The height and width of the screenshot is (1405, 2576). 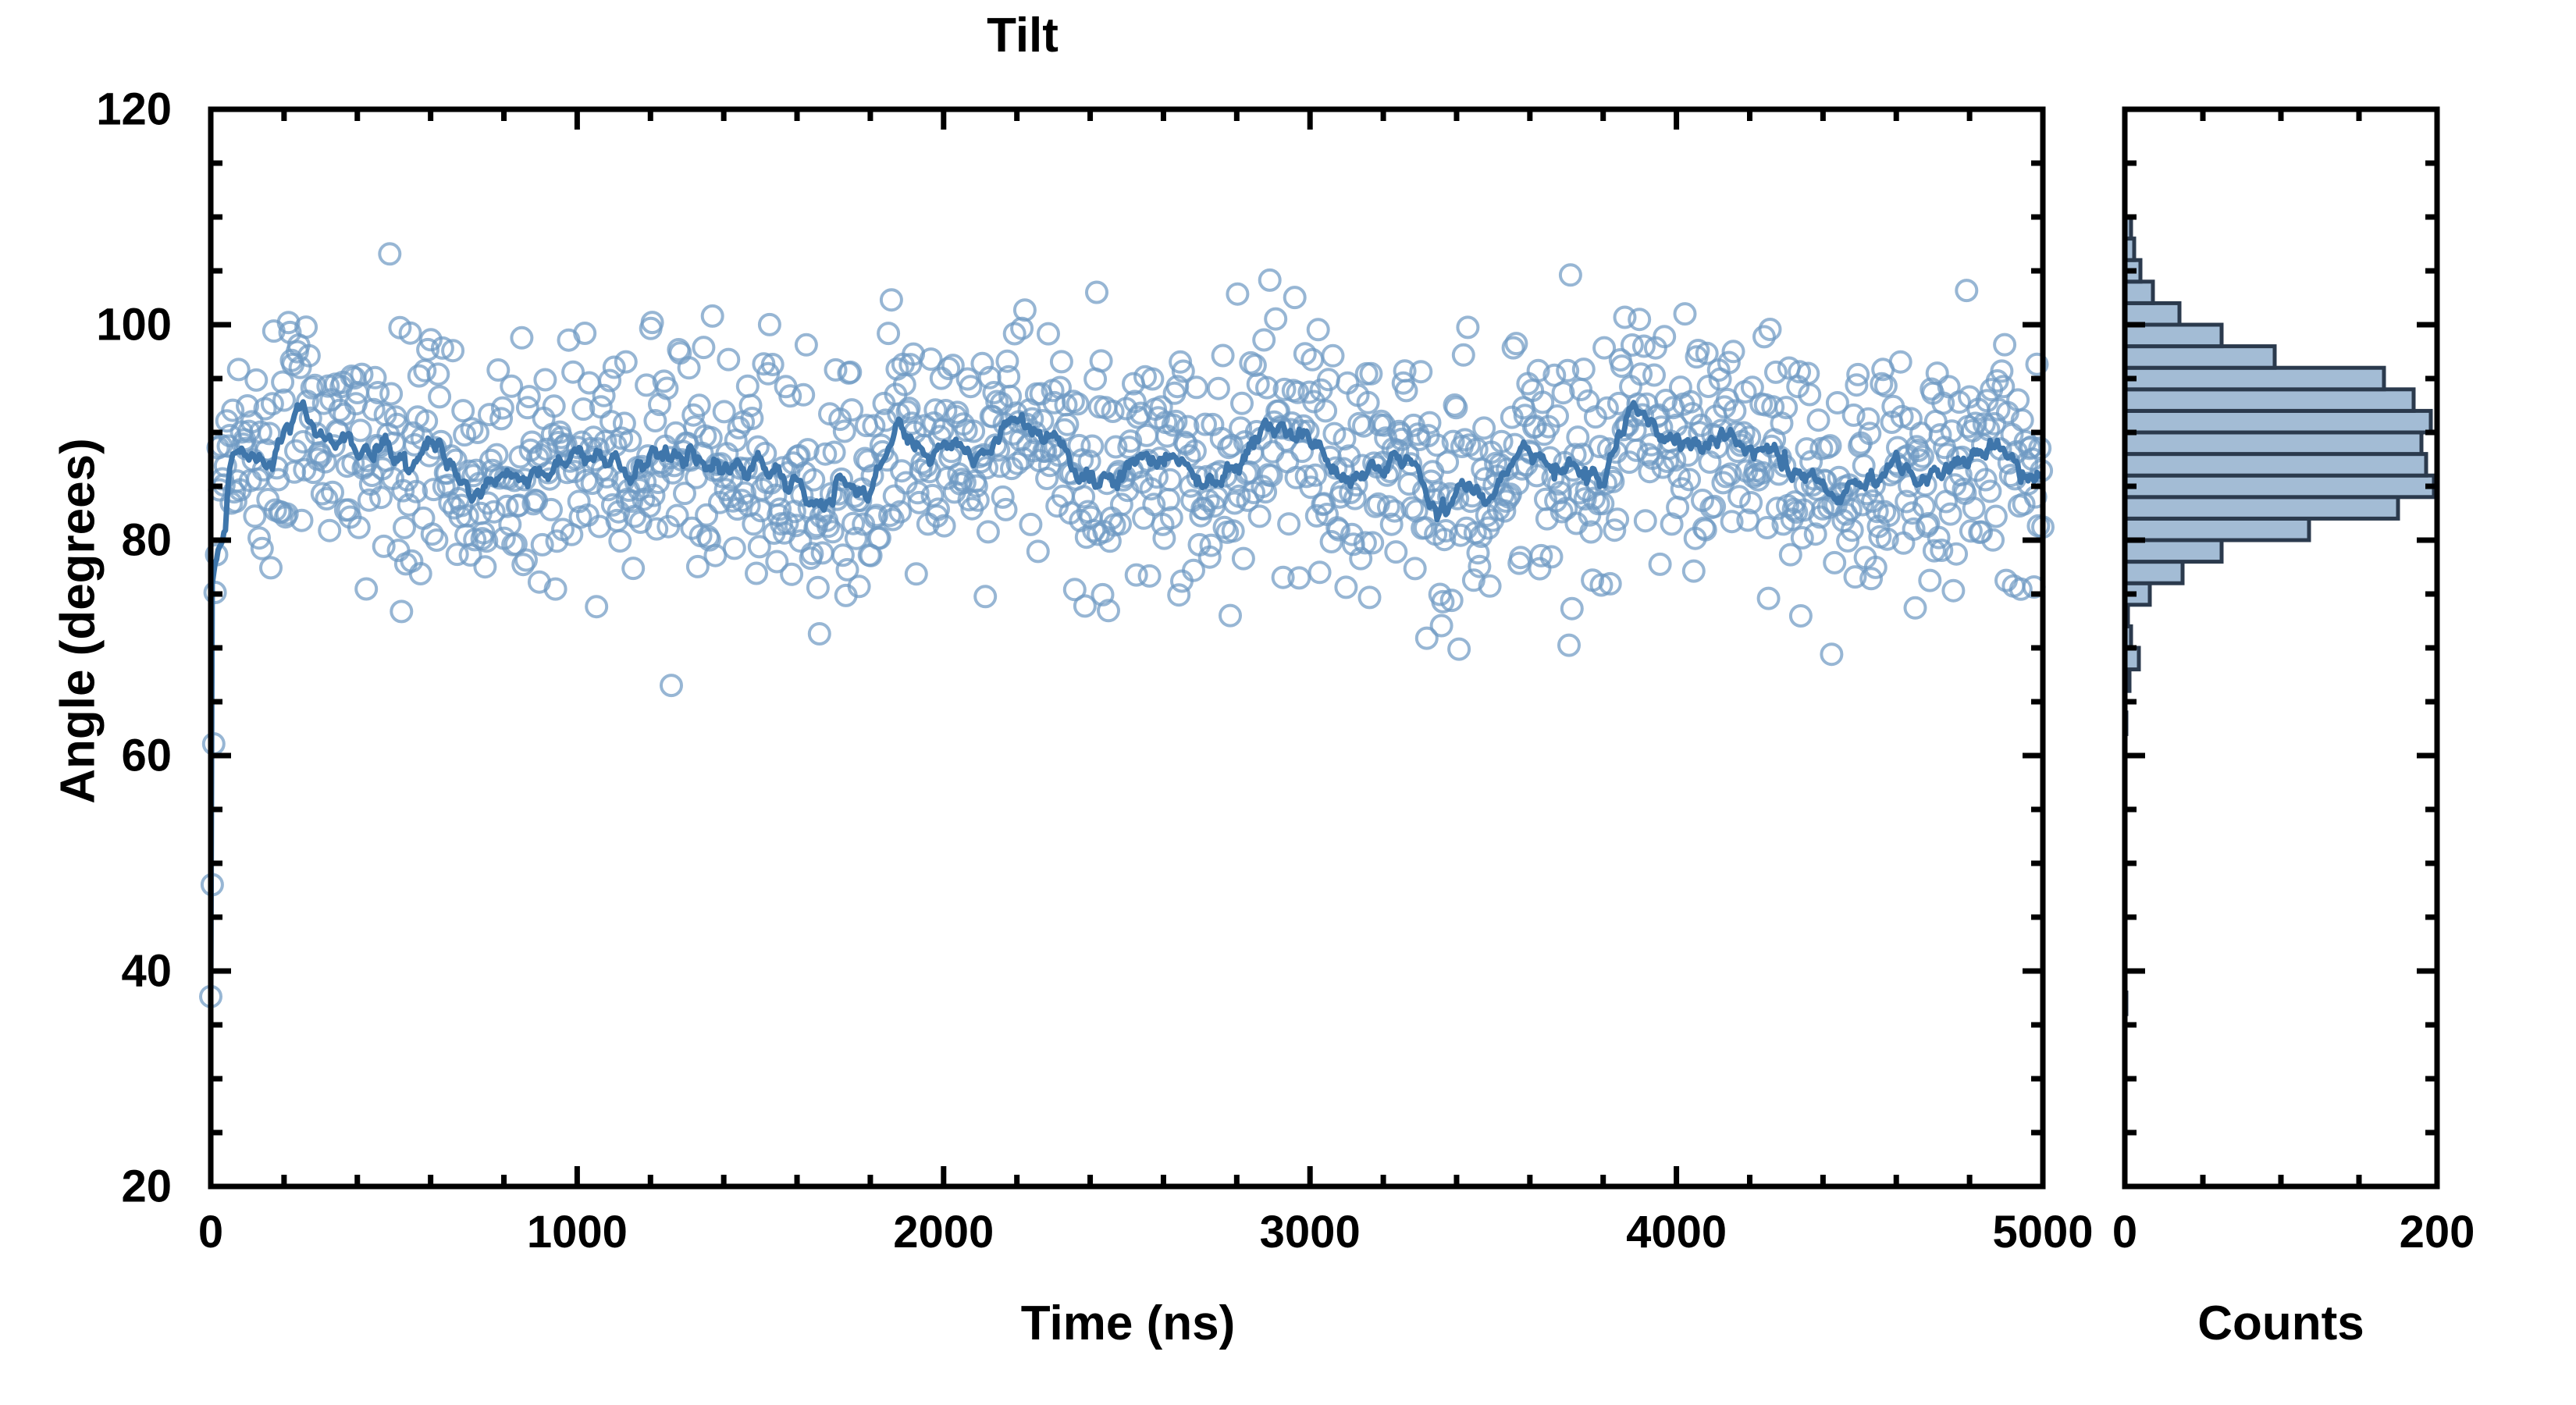 I want to click on hist-x-tick-label-0: 0, so click(x=2125, y=1232).